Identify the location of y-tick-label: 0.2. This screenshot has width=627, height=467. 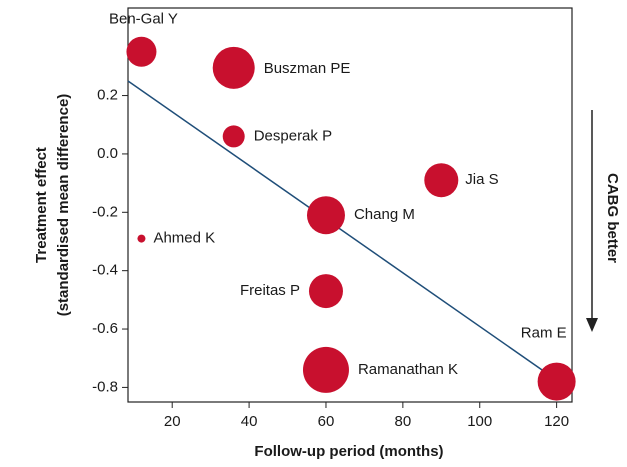
(107, 95).